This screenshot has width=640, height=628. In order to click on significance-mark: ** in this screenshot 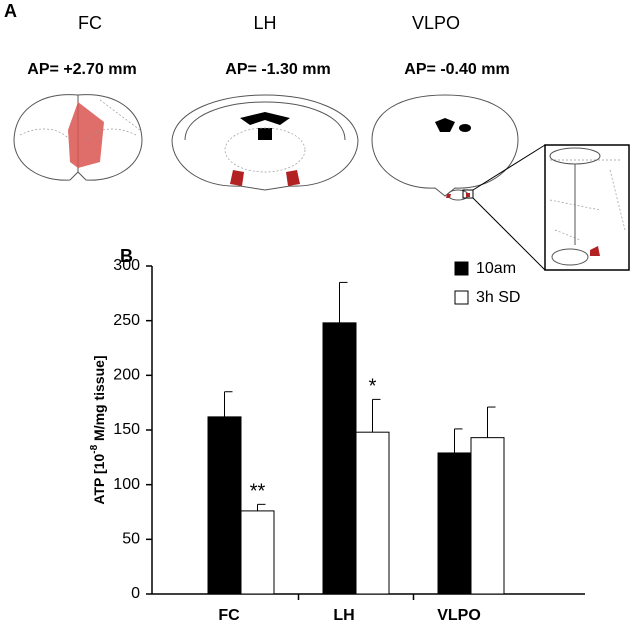, I will do `click(258, 492)`.